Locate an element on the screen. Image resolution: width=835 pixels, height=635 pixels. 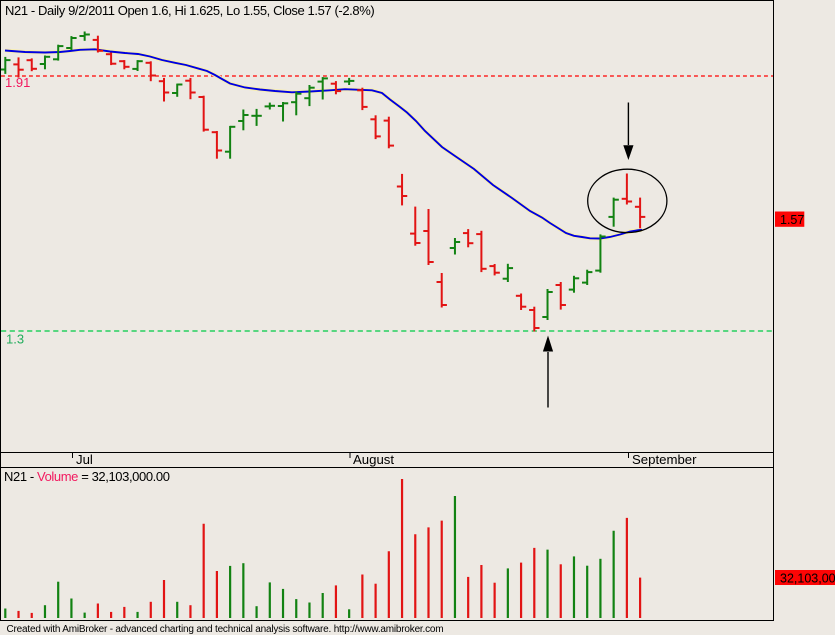
svg-text: 1.91 is located at coordinates (17, 82).